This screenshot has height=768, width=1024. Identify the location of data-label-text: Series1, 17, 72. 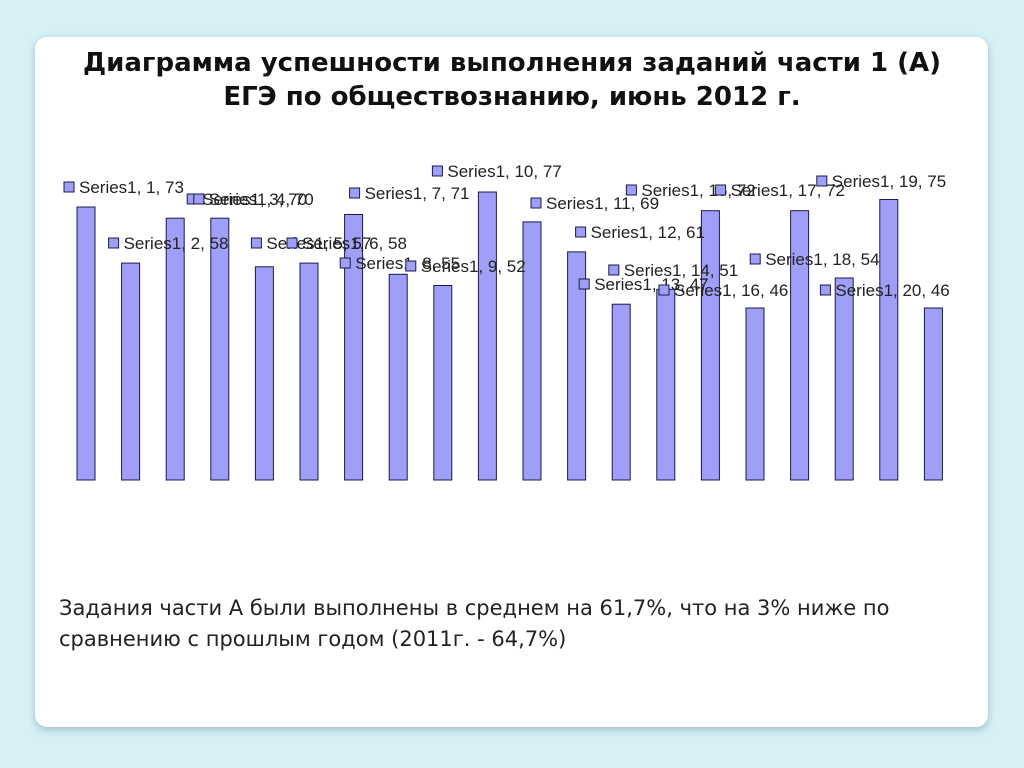
(788, 190).